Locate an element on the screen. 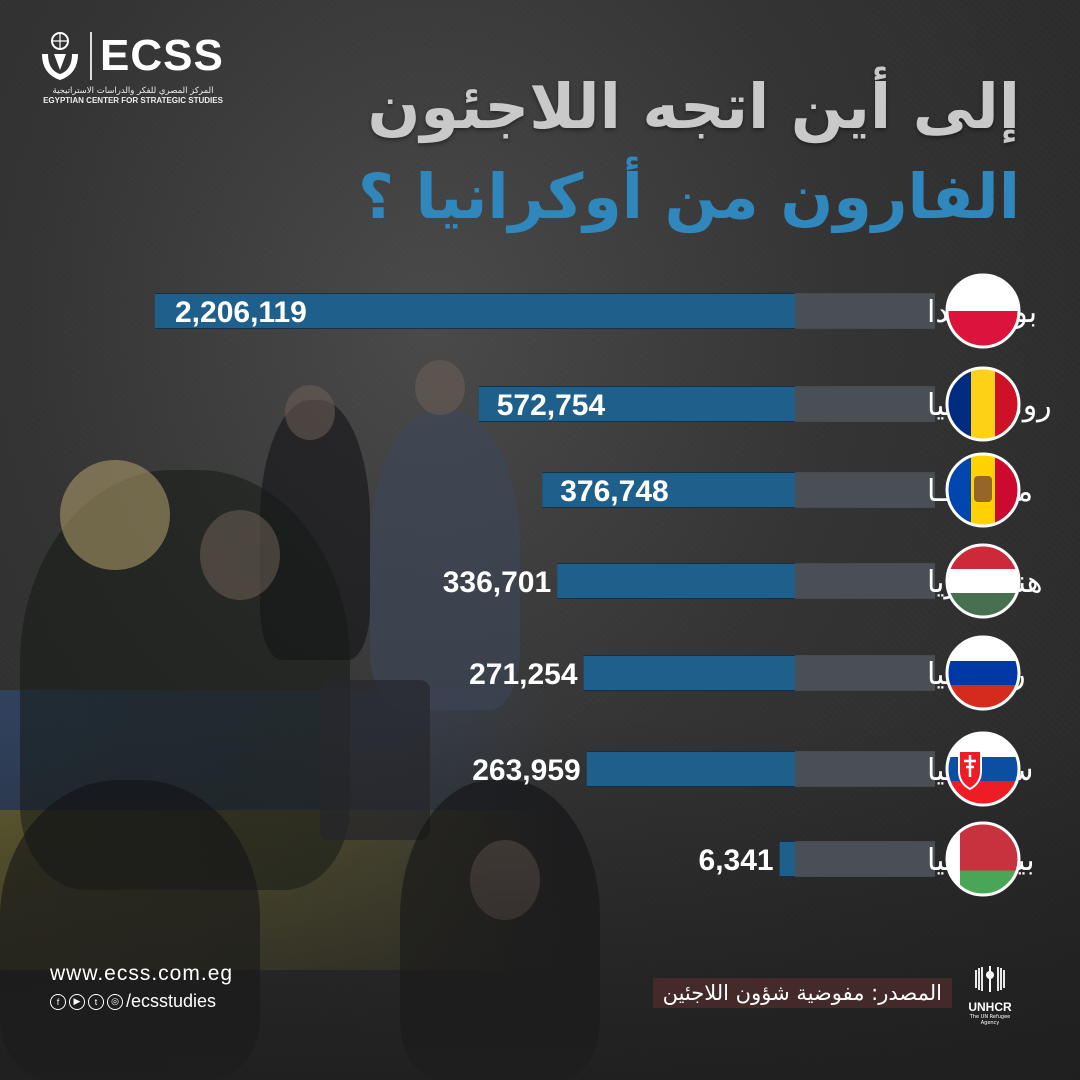 The height and width of the screenshot is (1080, 1080). twitter-icon: t is located at coordinates (96, 1001).